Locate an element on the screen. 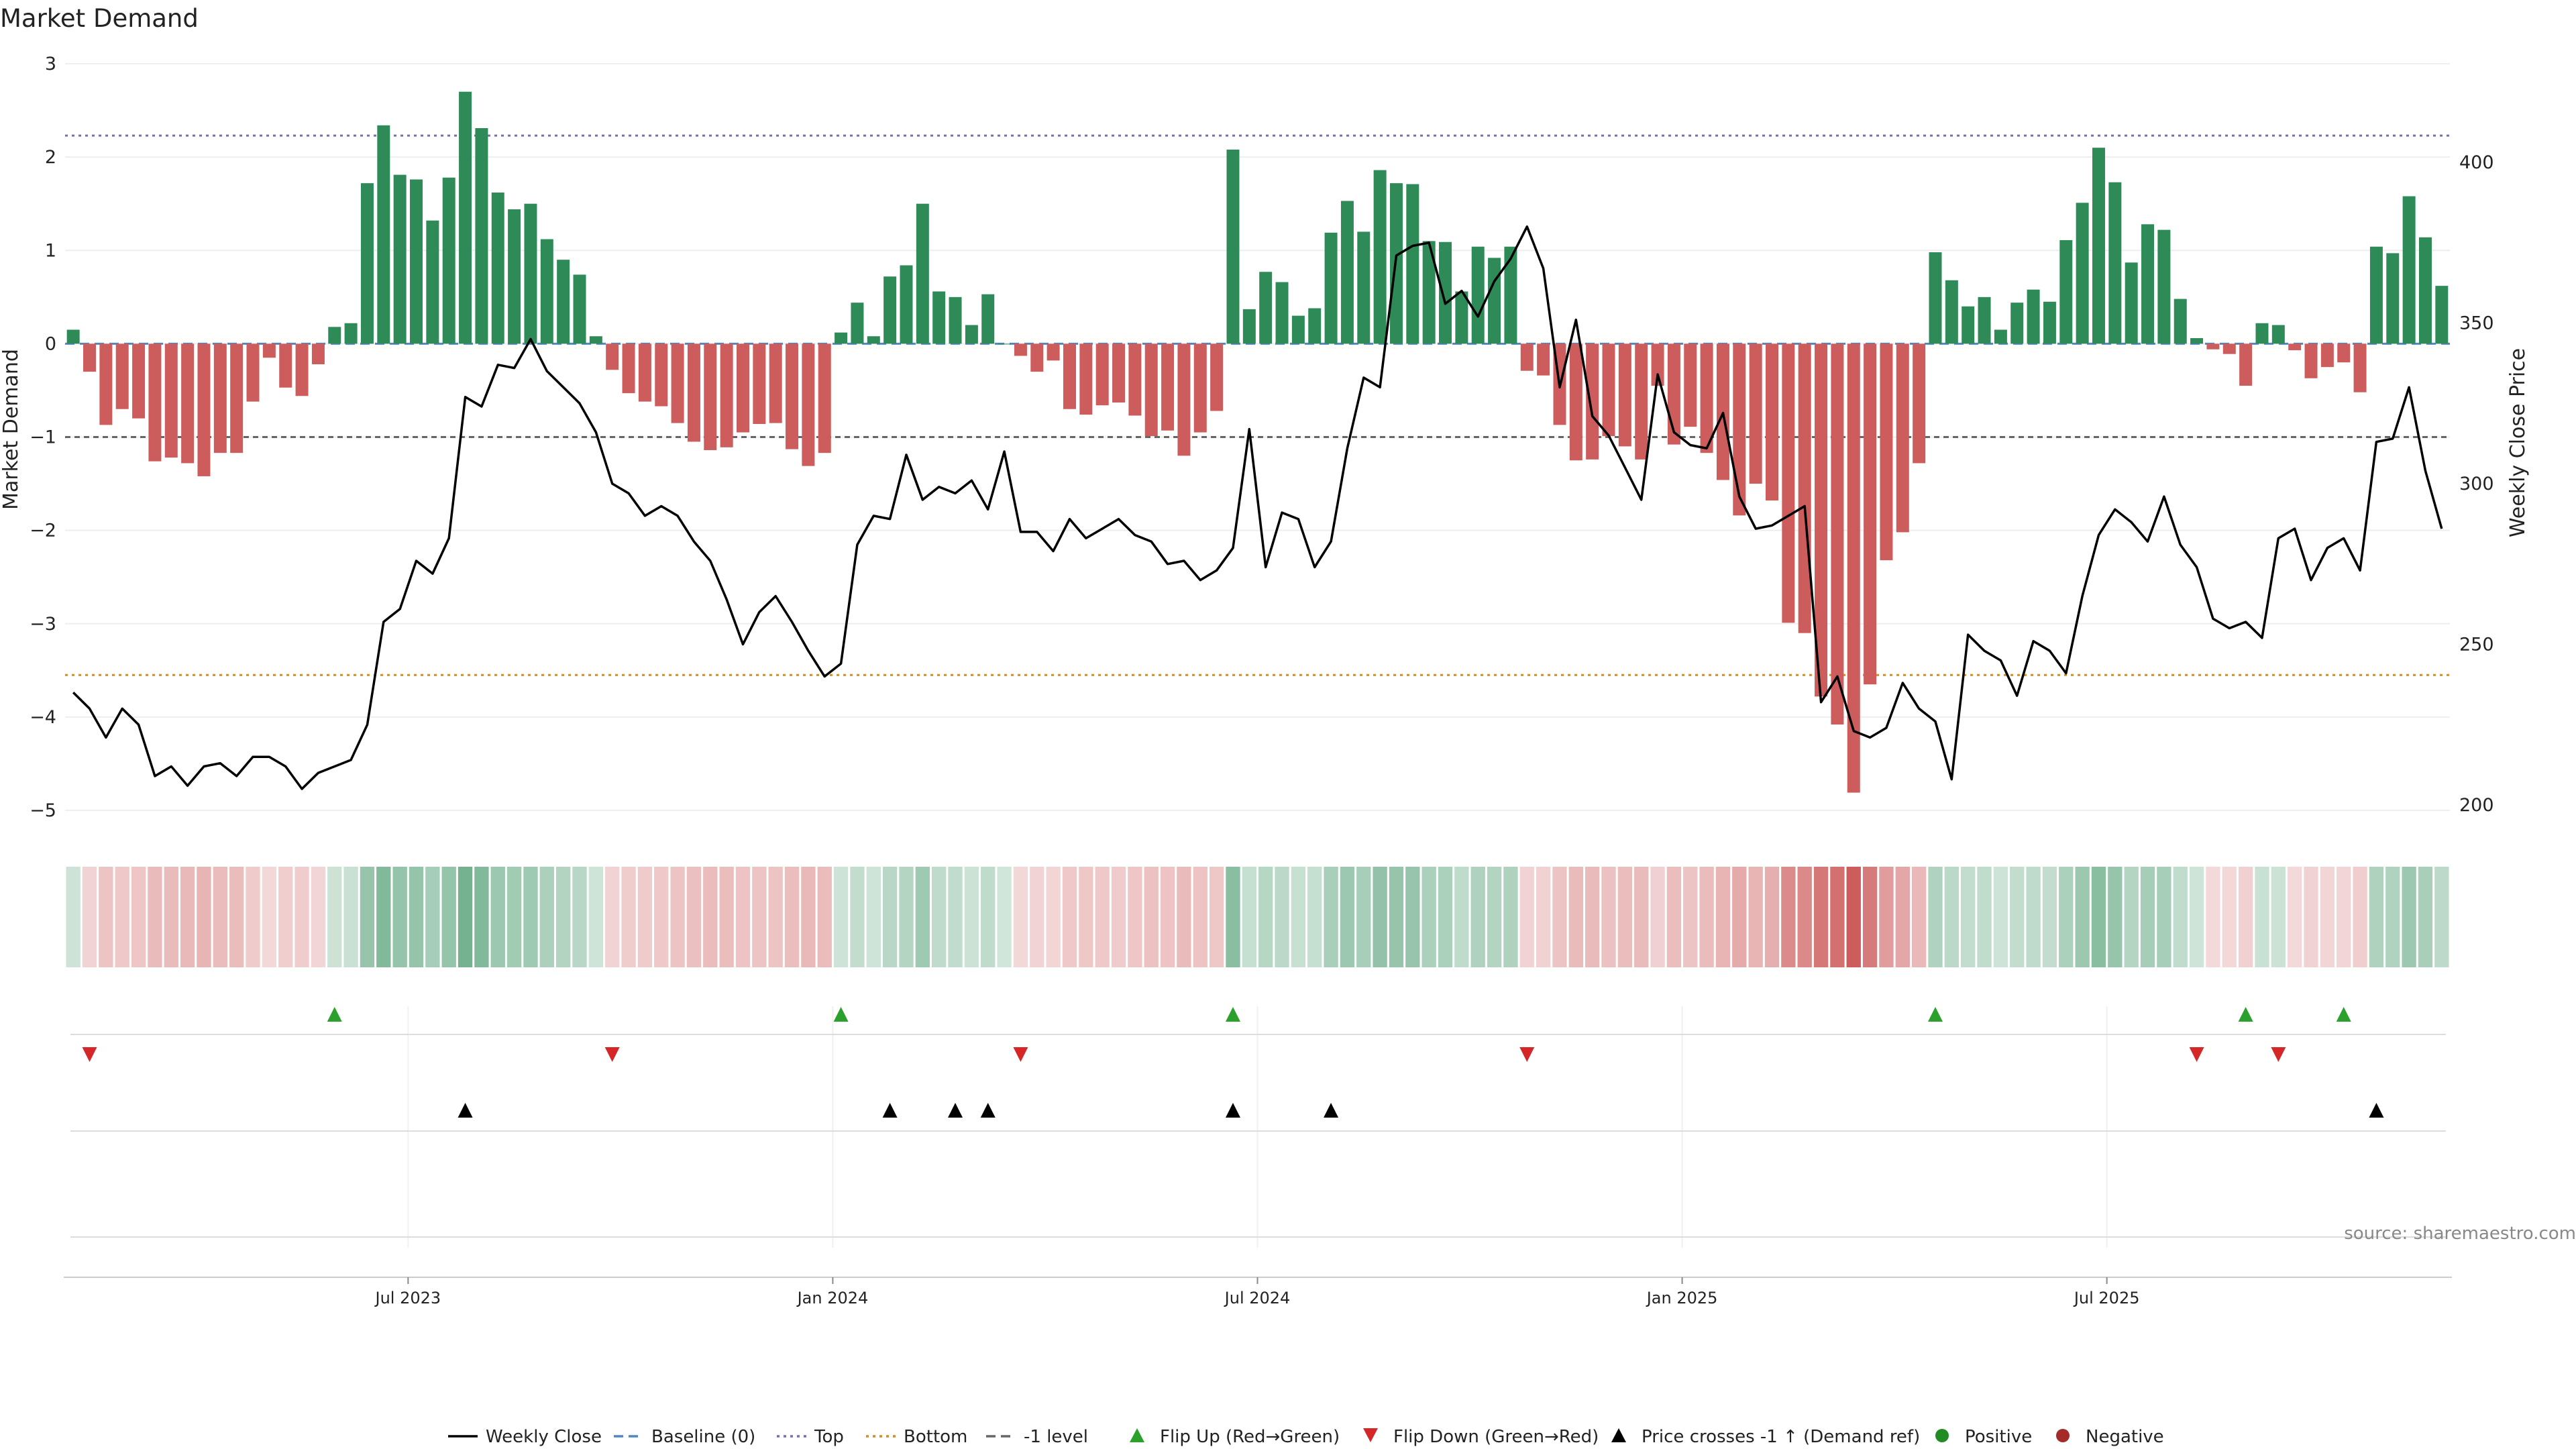 This screenshot has height=1449, width=2576. legend-label: Negative is located at coordinates (2125, 1437).